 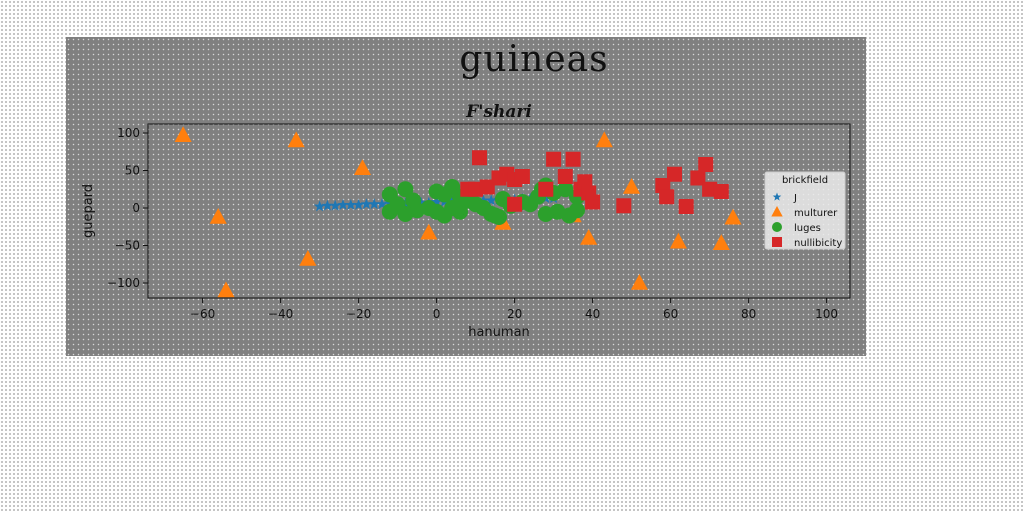 I want to click on legend-marker-nullibicity, so click(x=777, y=242).